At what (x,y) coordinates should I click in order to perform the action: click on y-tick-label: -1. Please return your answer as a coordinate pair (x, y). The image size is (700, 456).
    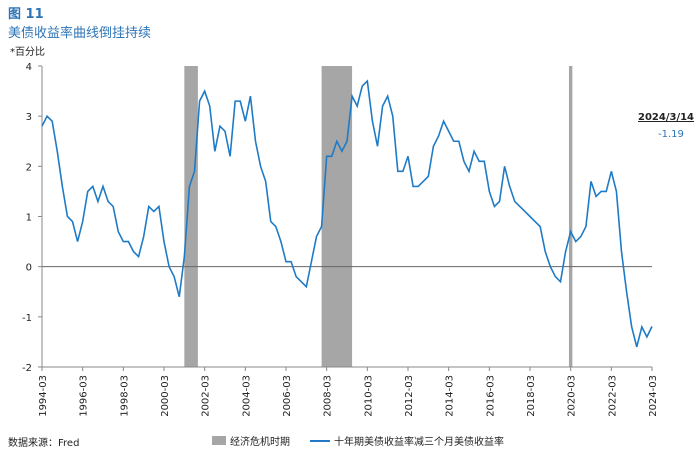
    Looking at the image, I should click on (27, 318).